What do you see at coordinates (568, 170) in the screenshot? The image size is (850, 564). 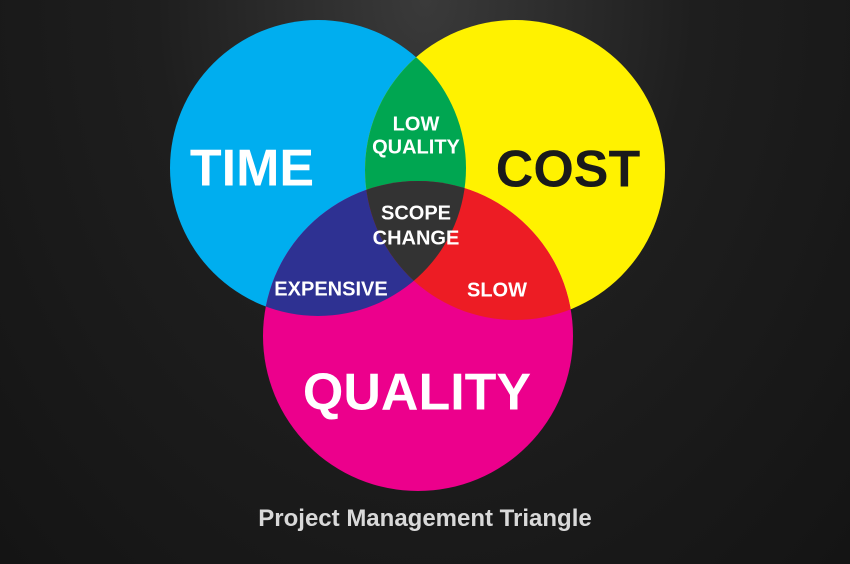 I see `cost-label: COST` at bounding box center [568, 170].